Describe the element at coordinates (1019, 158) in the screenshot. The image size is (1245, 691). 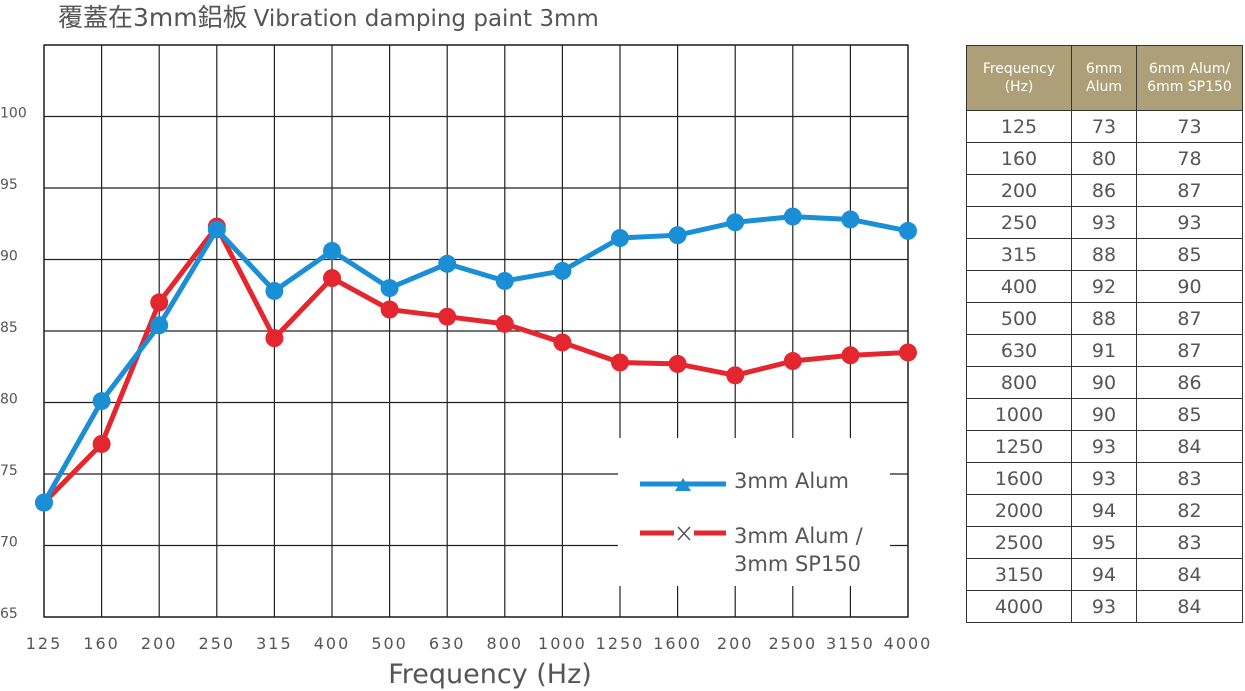
I see `table-cell-frequency: 160` at that location.